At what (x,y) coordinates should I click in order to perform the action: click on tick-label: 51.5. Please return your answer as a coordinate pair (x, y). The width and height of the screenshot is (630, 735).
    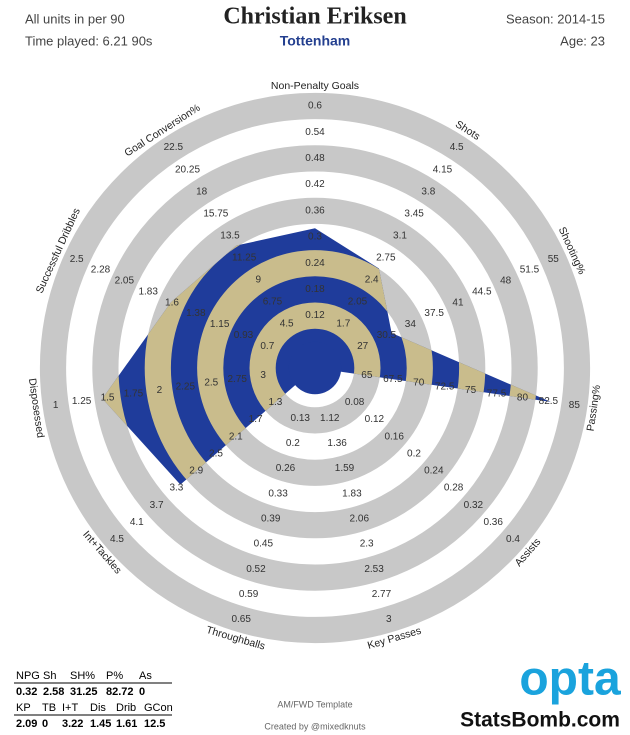
    Looking at the image, I should click on (530, 270).